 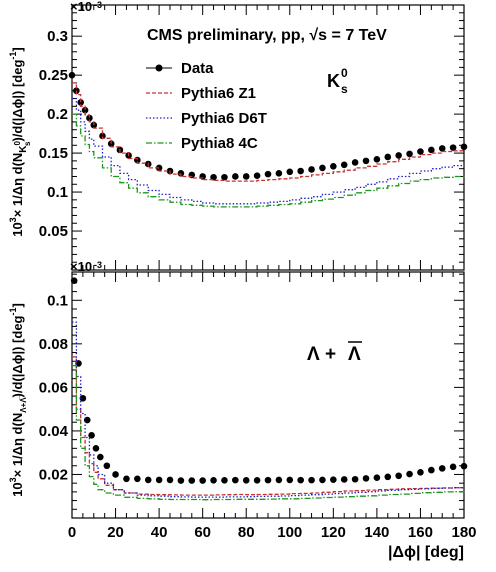 What do you see at coordinates (17, 185) in the screenshot?
I see `ylabel-top-part3: × 1/Δη d(N` at bounding box center [17, 185].